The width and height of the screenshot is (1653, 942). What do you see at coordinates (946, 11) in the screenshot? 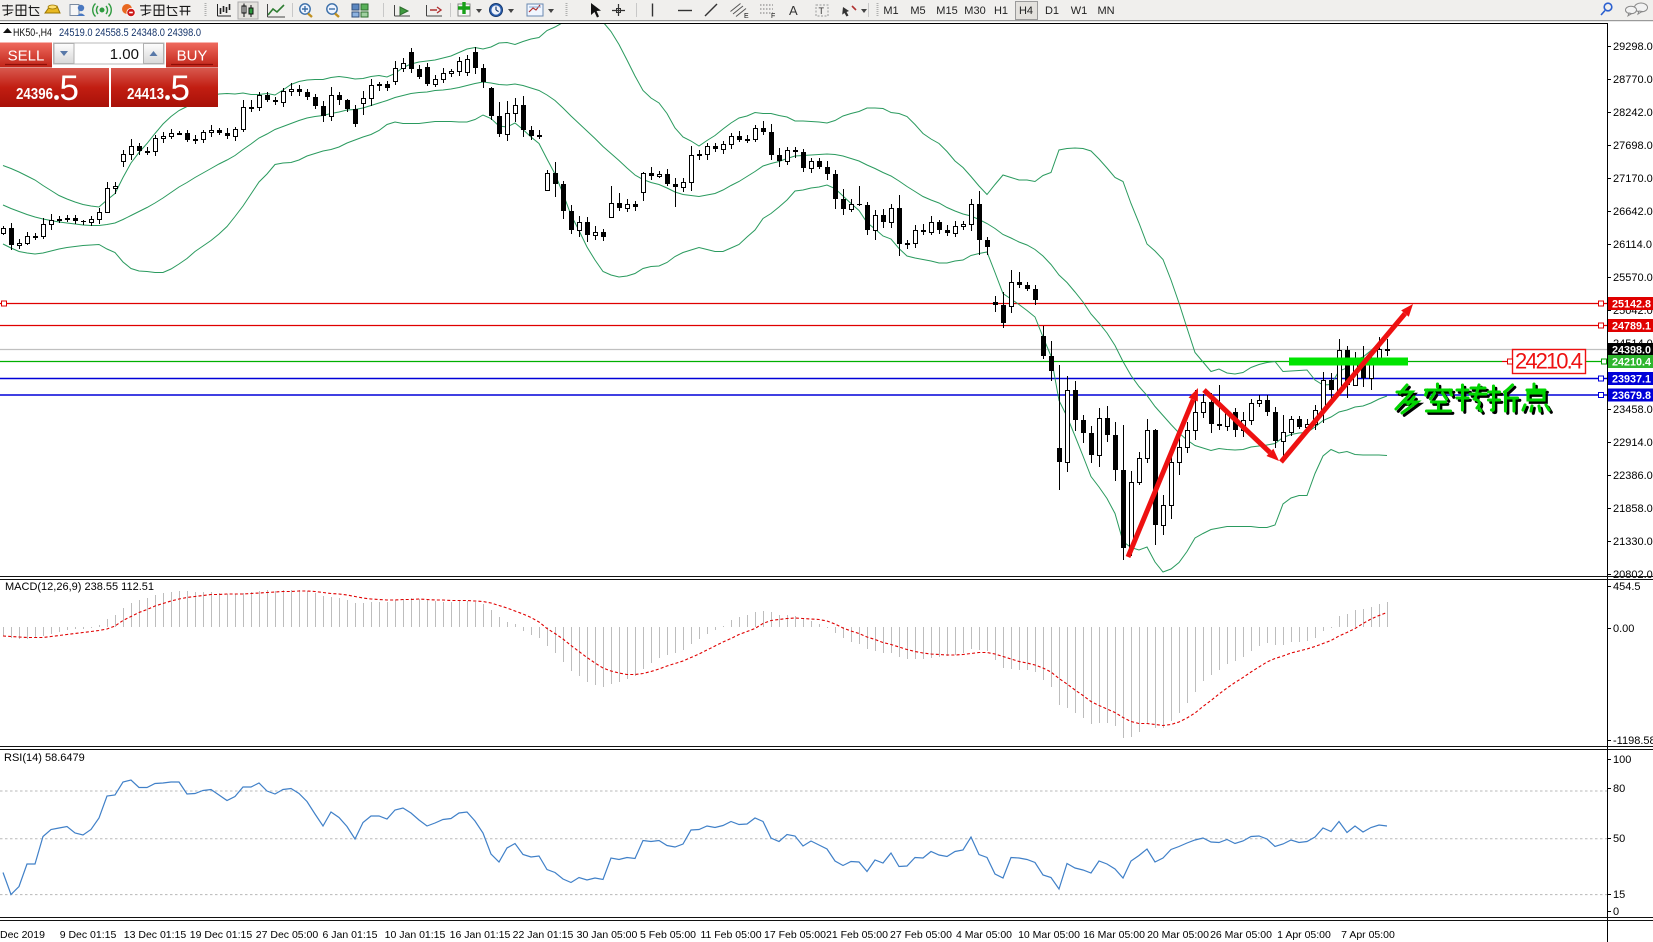
I see `svg-text: M15` at bounding box center [946, 11].